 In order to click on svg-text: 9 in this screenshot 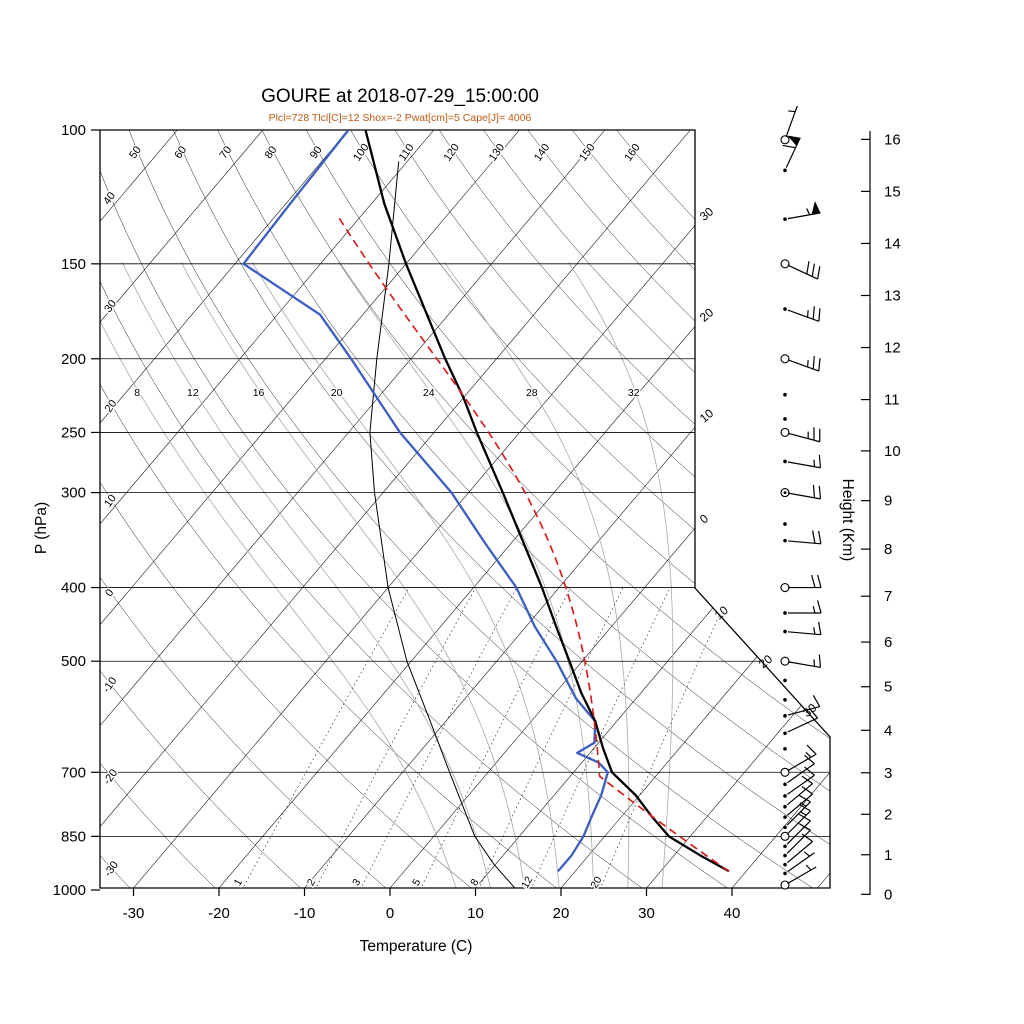, I will do `click(888, 501)`.